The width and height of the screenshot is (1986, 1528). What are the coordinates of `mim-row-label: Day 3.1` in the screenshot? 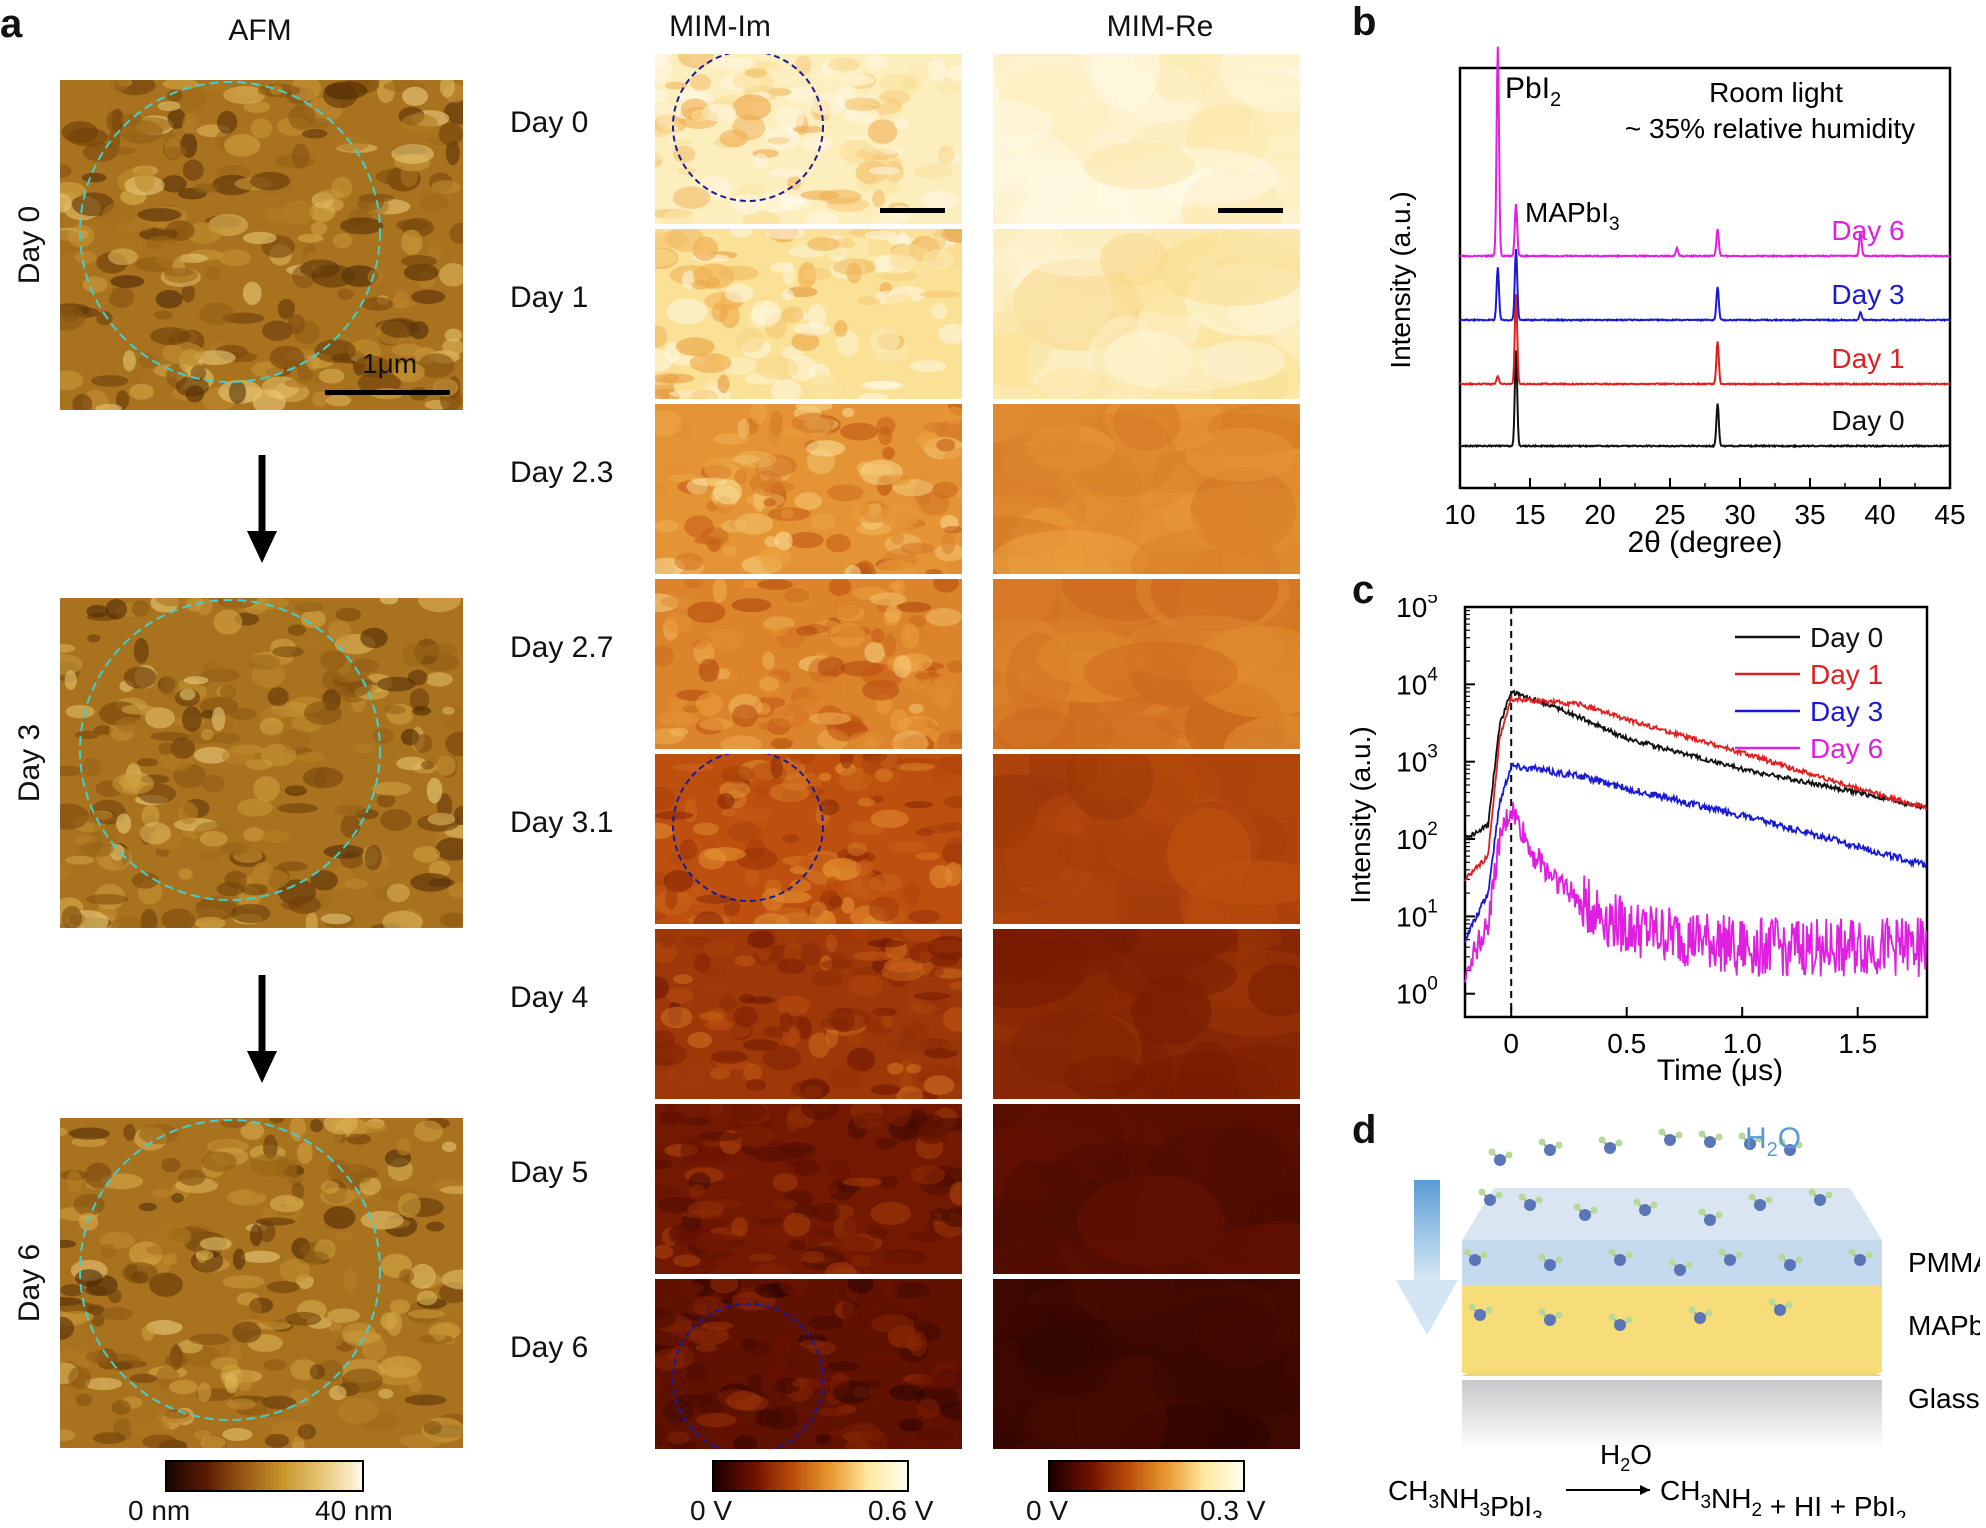 It's located at (562, 822).